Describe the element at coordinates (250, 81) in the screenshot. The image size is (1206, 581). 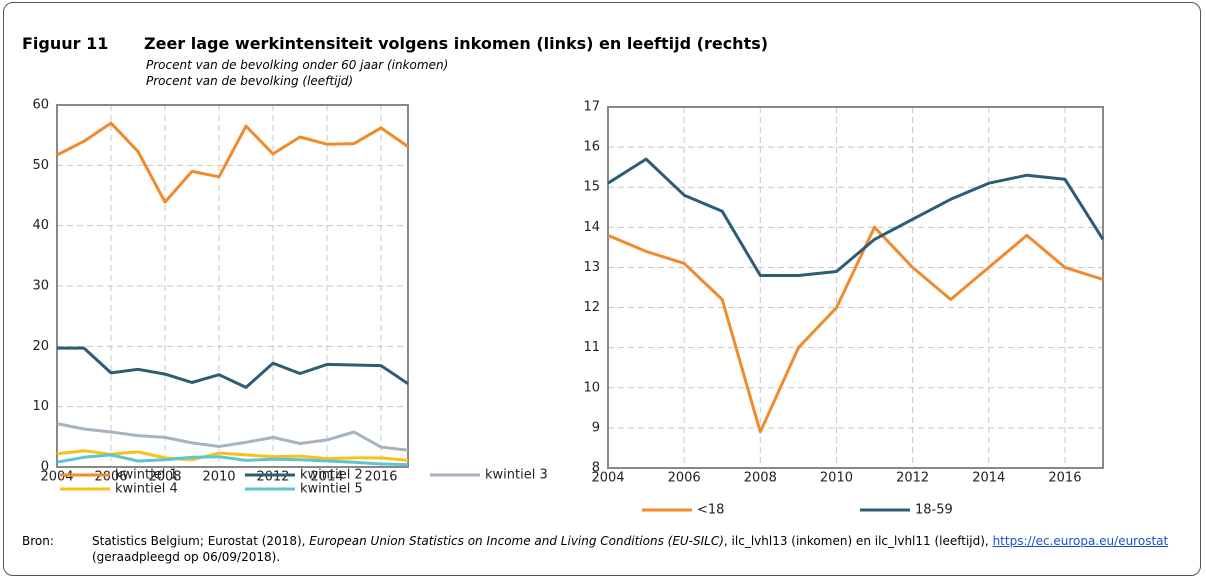
I see `subtitle: Procent van de bevolking (leeftijd)` at that location.